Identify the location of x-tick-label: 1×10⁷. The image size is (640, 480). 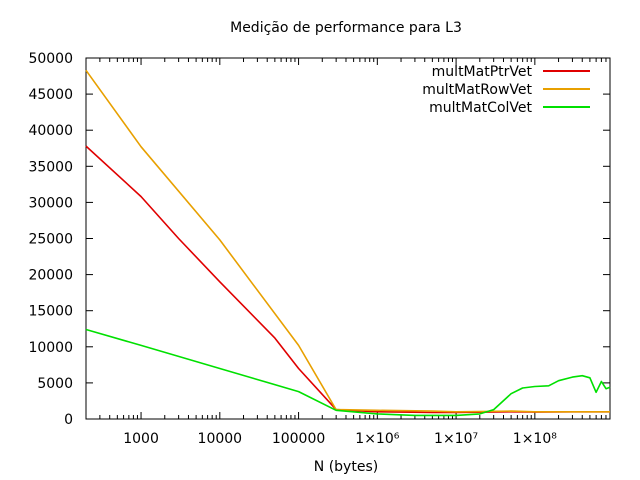
(456, 439).